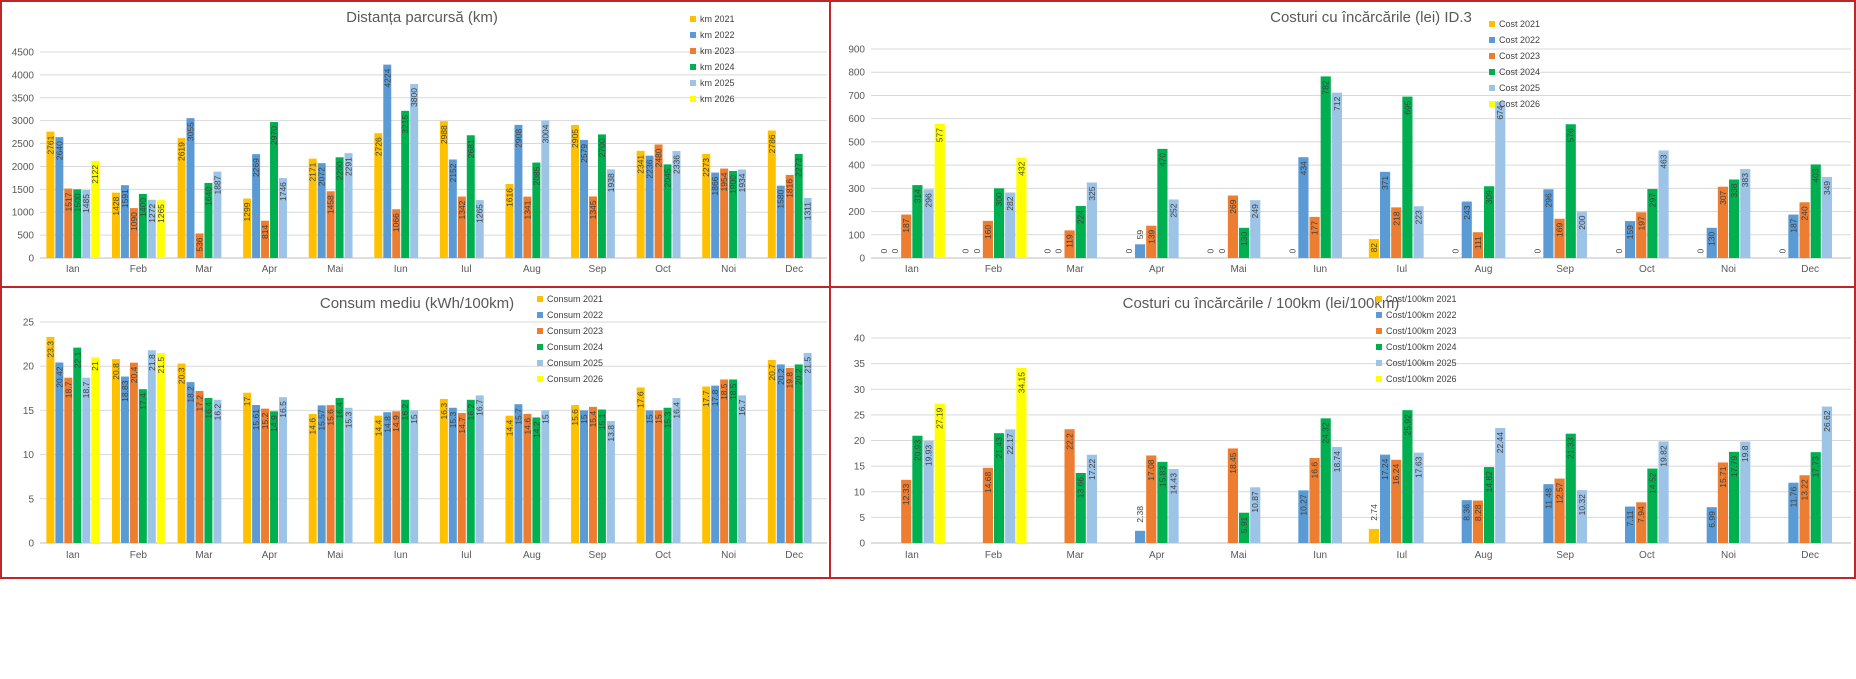  What do you see at coordinates (134, 221) in the screenshot?
I see `data-label: 1090` at bounding box center [134, 221].